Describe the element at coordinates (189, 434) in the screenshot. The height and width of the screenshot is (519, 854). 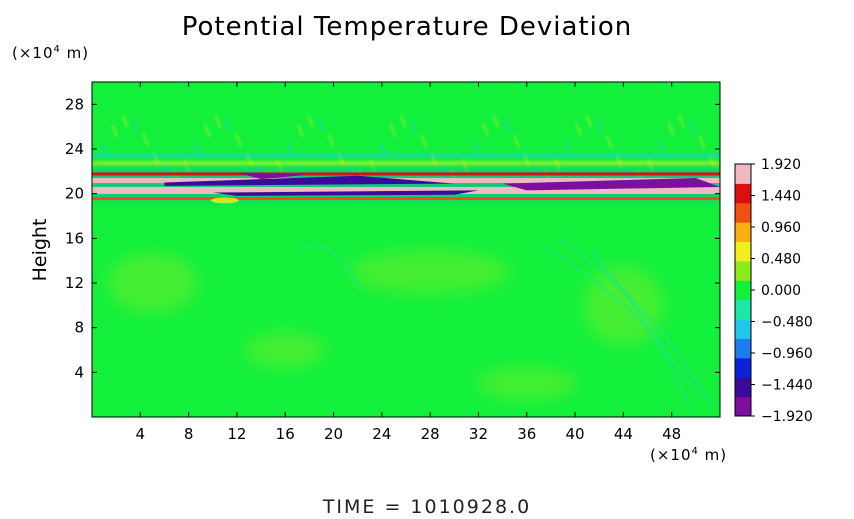
I see `x-tick-label: 8` at that location.